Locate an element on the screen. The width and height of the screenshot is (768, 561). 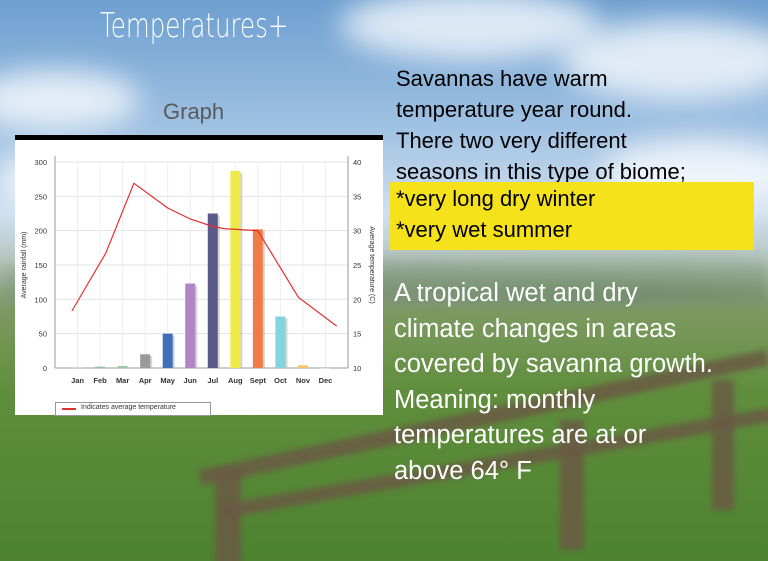
x-tick-label: Dec is located at coordinates (326, 380).